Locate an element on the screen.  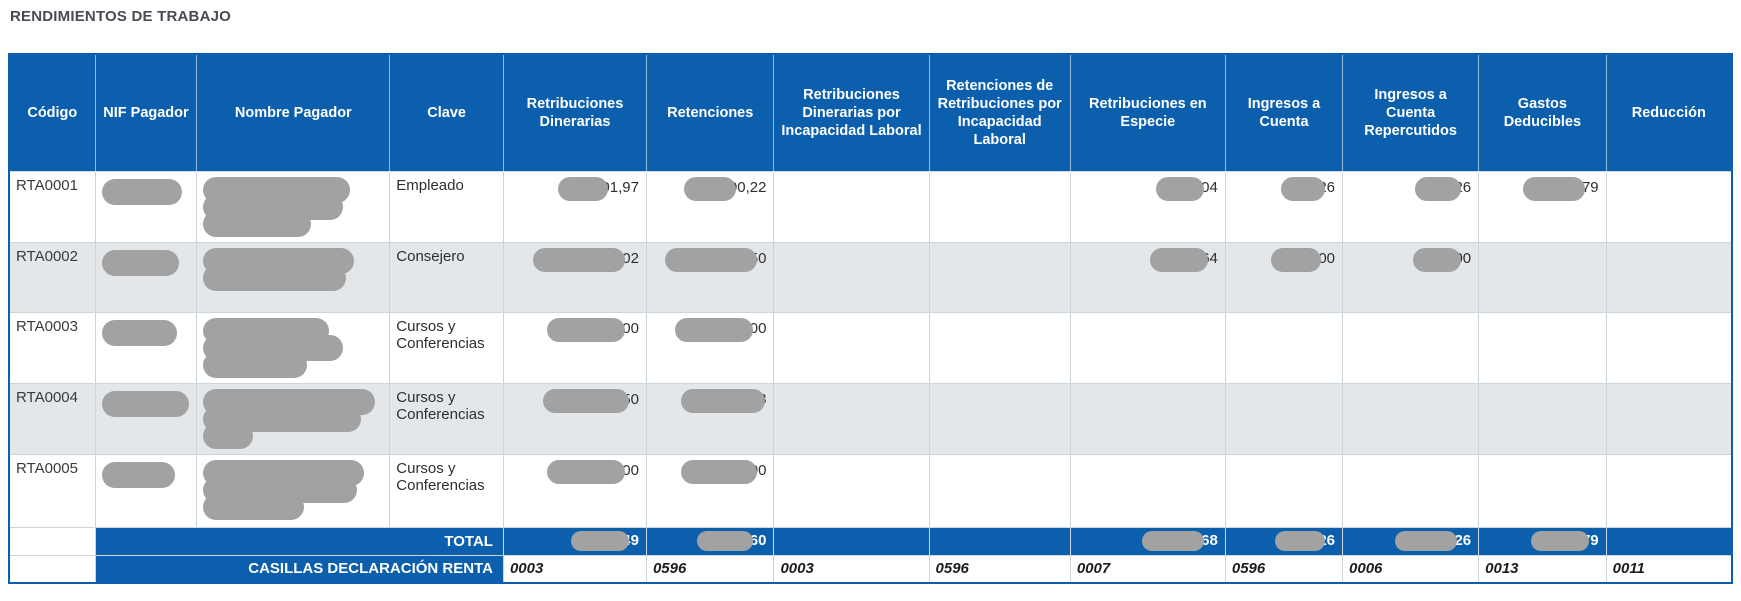
cell-ret_dinerarias: ,02 is located at coordinates (574, 277).